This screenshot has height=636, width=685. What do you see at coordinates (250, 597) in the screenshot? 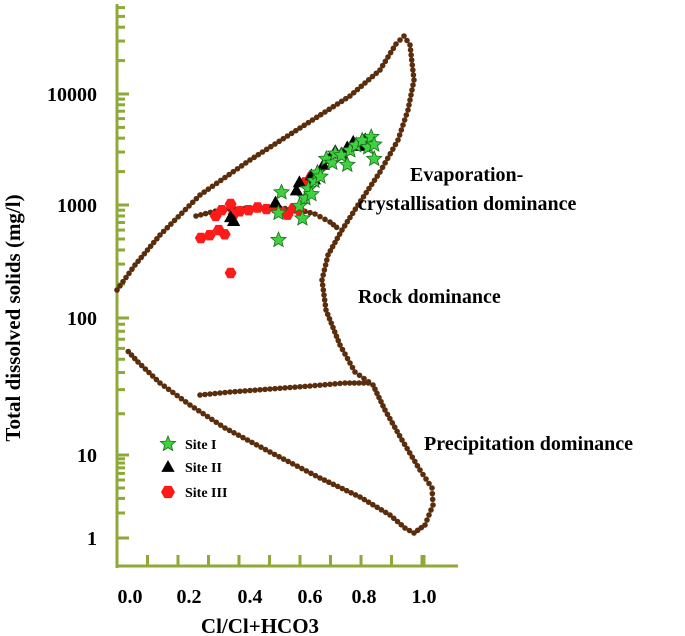
I see `x-tick-label-2: 0.4` at bounding box center [250, 597].